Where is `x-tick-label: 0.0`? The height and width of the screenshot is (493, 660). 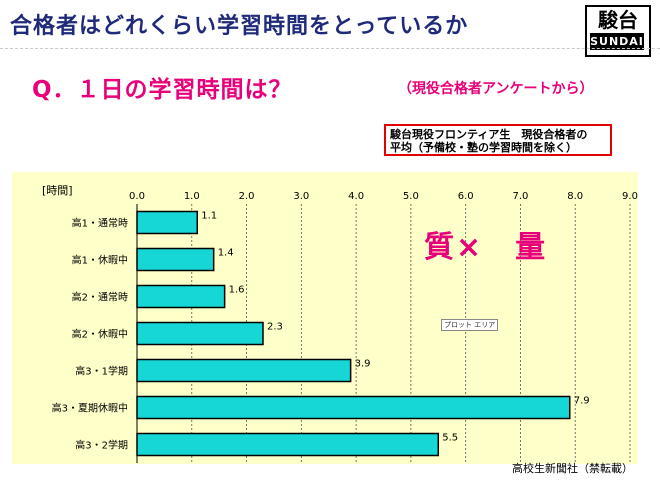
x-tick-label: 0.0 is located at coordinates (137, 196).